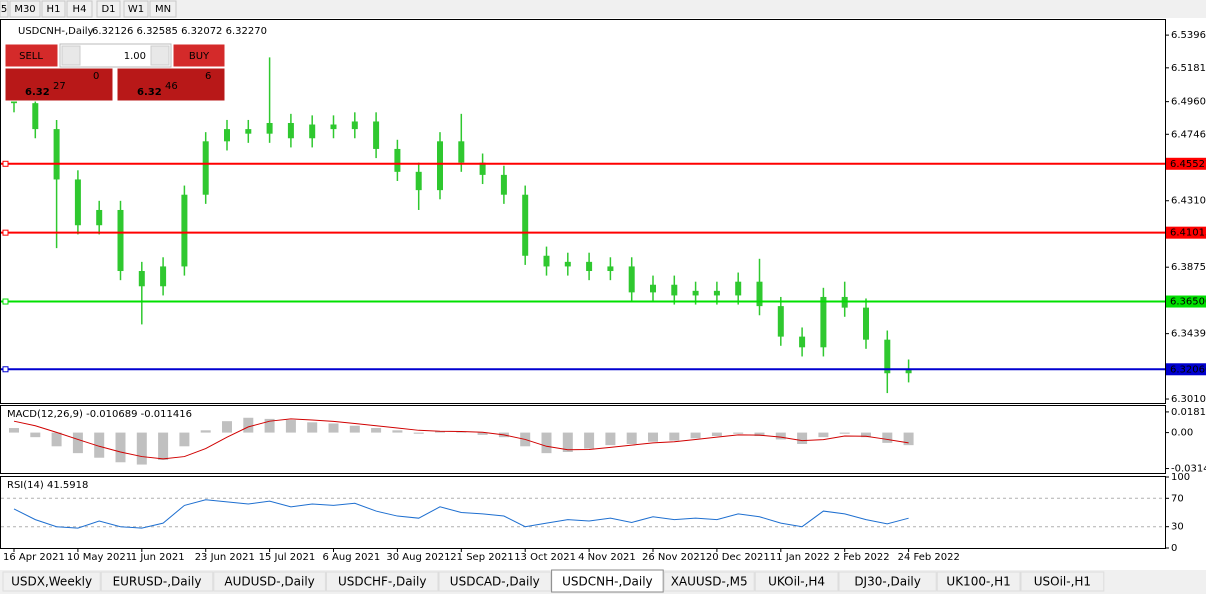 Image resolution: width=1206 pixels, height=594 pixels. I want to click on timeframe-button: M30, so click(25, 9).